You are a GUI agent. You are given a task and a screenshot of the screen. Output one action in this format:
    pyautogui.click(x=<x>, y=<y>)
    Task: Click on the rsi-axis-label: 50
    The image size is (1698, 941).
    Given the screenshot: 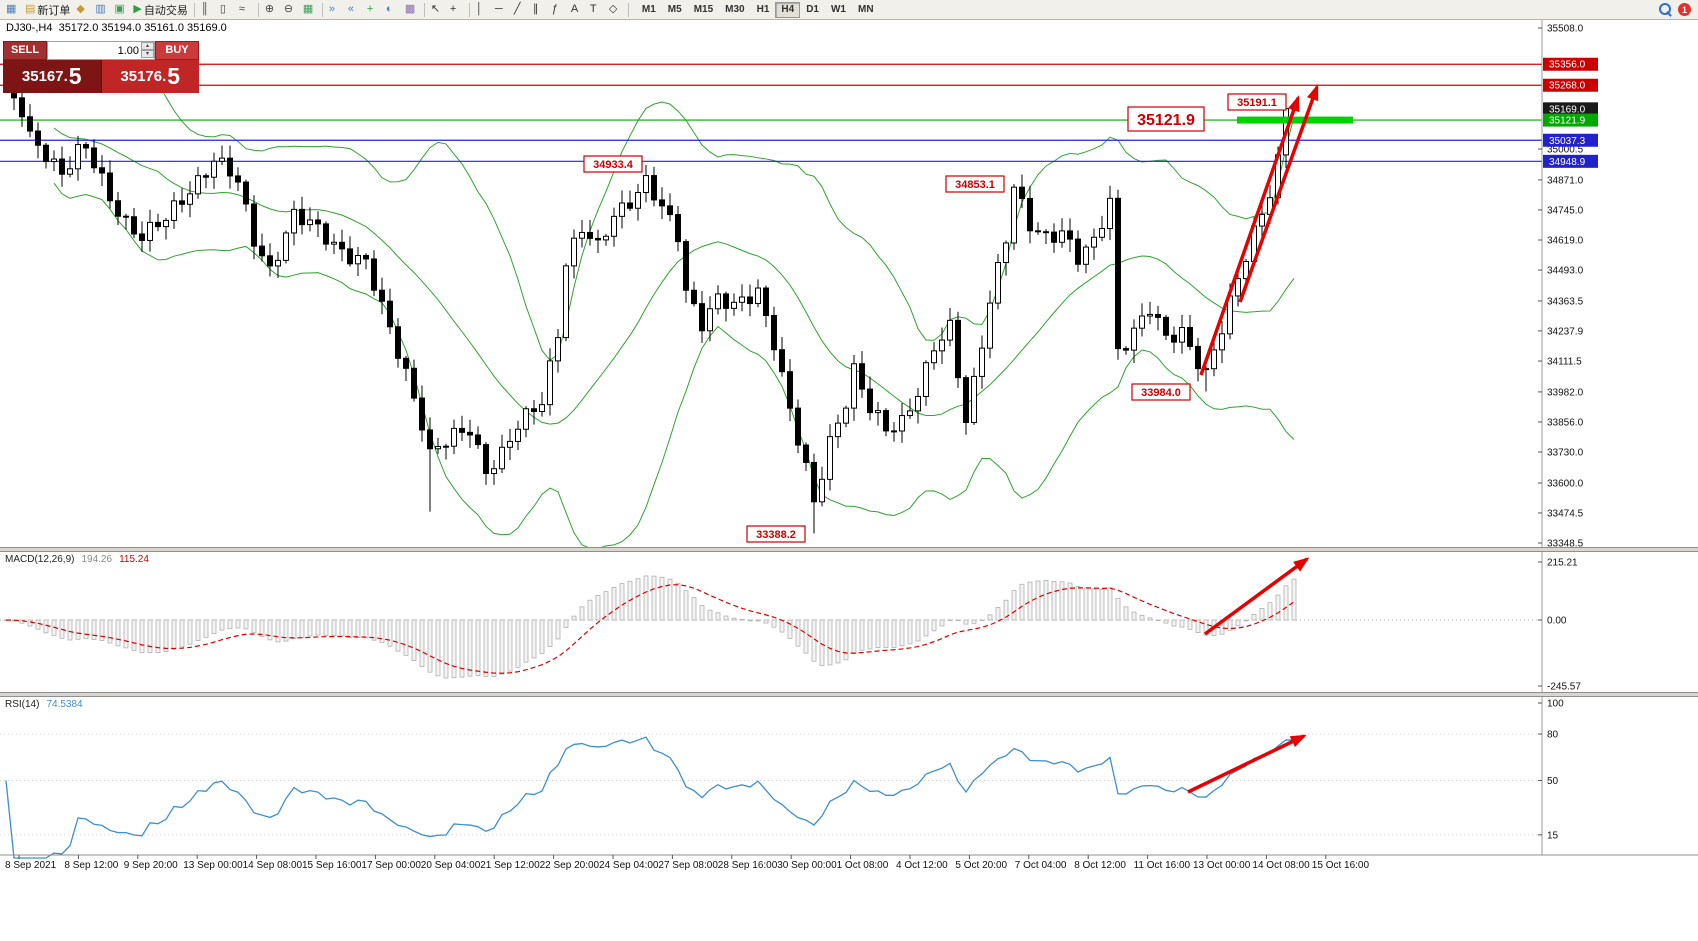 What is the action you would take?
    pyautogui.click(x=1553, y=781)
    